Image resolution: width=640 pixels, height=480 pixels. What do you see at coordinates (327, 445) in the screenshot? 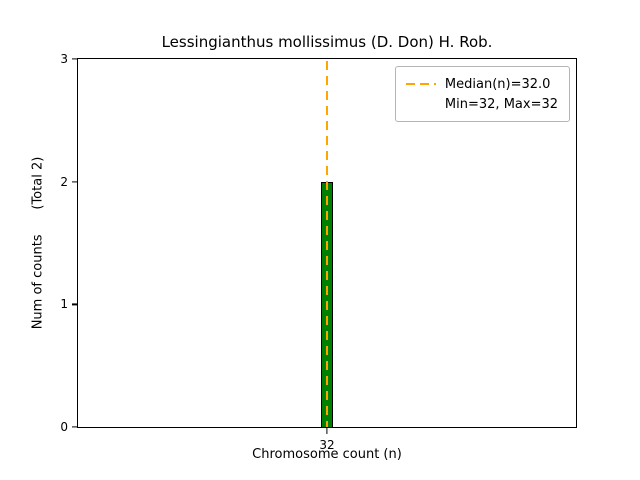
I see `x-tick-label: 32` at bounding box center [327, 445].